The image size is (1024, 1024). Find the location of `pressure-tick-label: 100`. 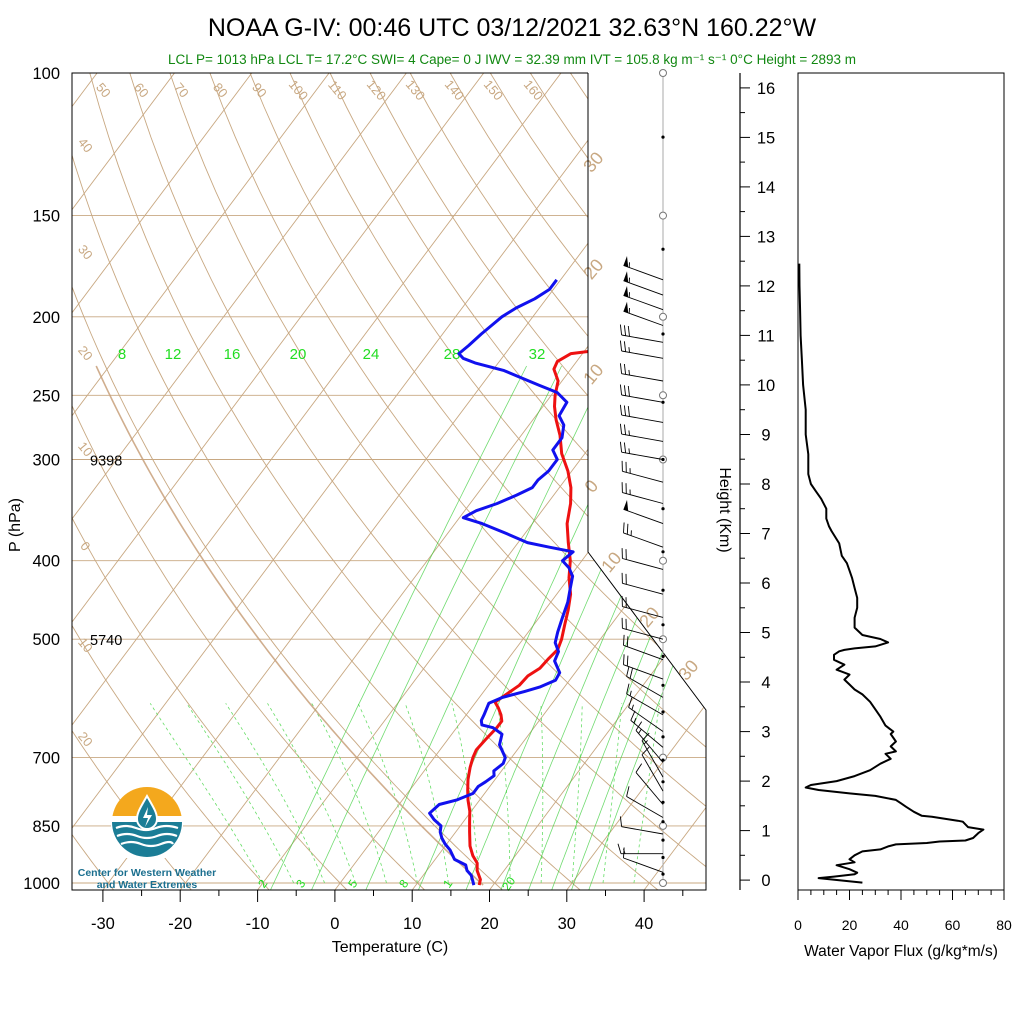

pressure-tick-label: 100 is located at coordinates (46, 74).